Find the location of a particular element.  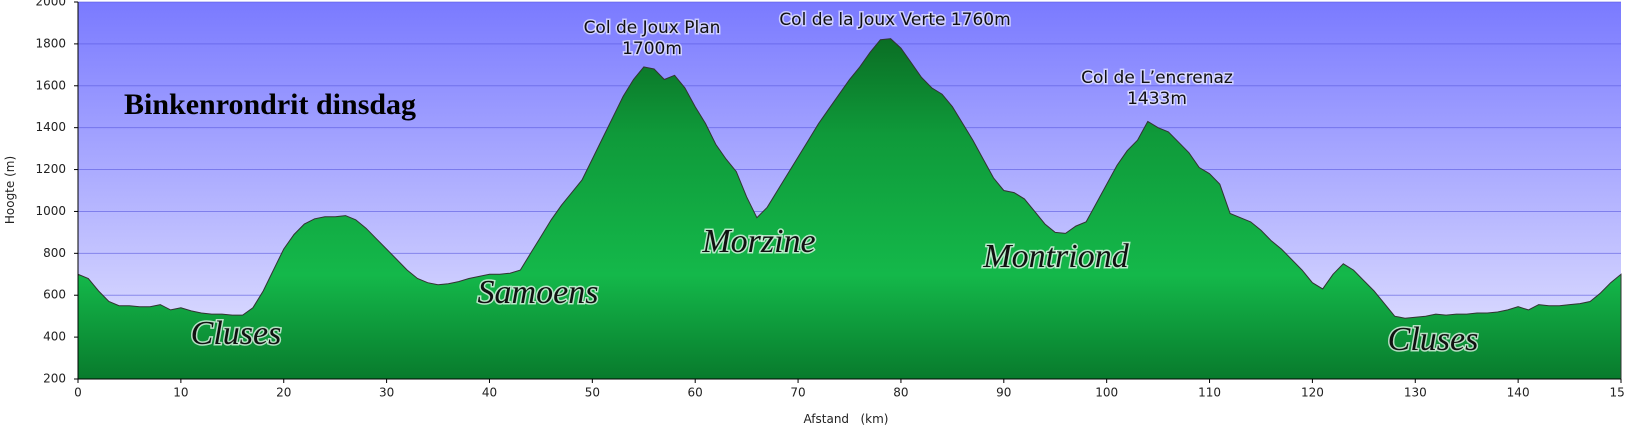

x-tick-label: 110 is located at coordinates (1209, 393).